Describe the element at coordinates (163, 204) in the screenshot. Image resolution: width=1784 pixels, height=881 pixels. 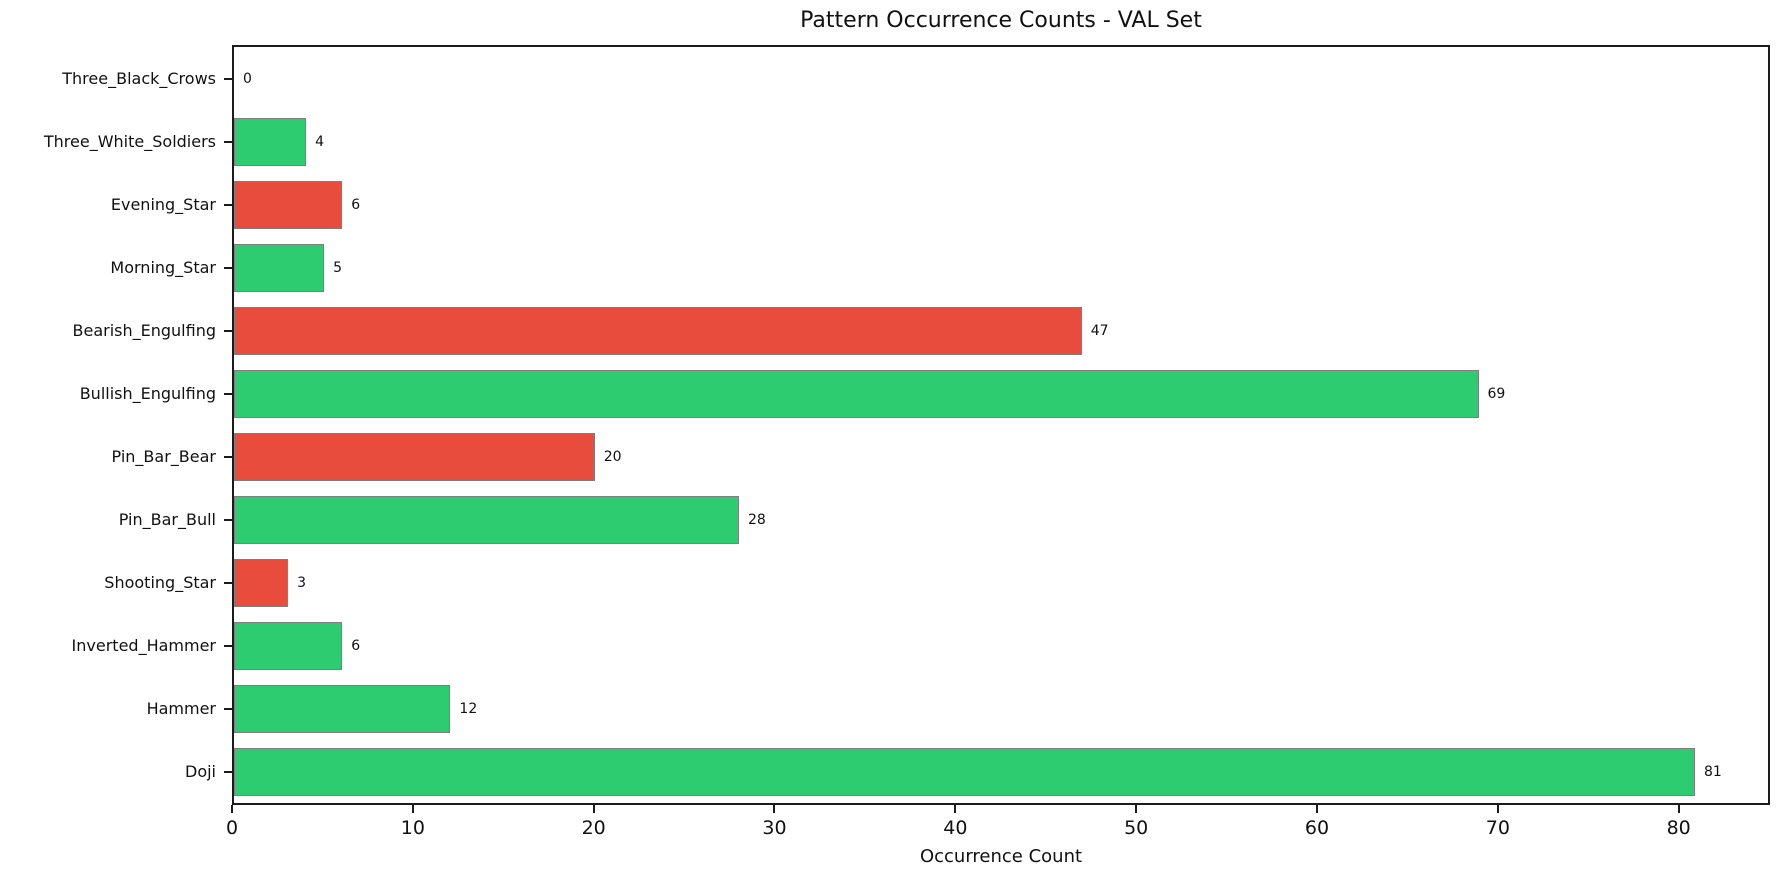
I see `y-tick-label: Evening_Star` at that location.